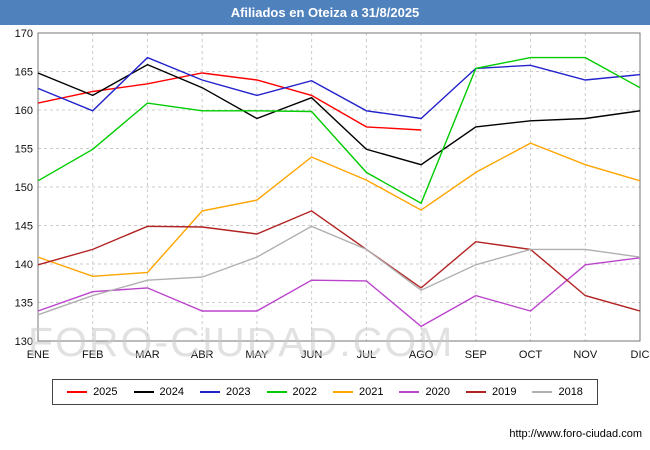  What do you see at coordinates (238, 392) in the screenshot?
I see `legend-label-2023: 2023` at bounding box center [238, 392].